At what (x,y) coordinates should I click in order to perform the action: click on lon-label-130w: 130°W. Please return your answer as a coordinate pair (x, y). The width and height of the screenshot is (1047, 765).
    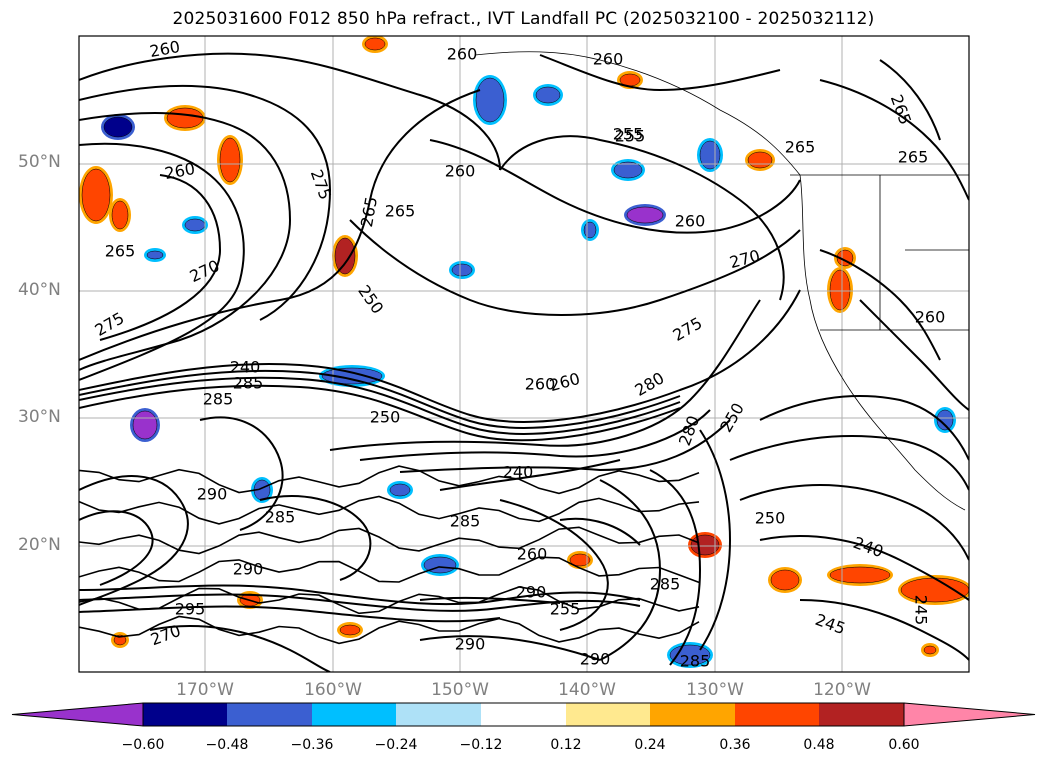
    Looking at the image, I should click on (715, 690).